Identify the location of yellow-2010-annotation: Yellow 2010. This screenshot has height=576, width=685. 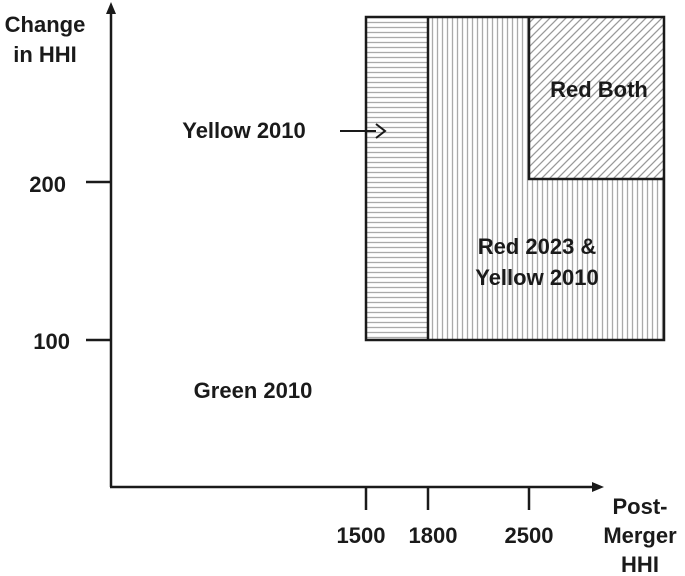
(244, 130).